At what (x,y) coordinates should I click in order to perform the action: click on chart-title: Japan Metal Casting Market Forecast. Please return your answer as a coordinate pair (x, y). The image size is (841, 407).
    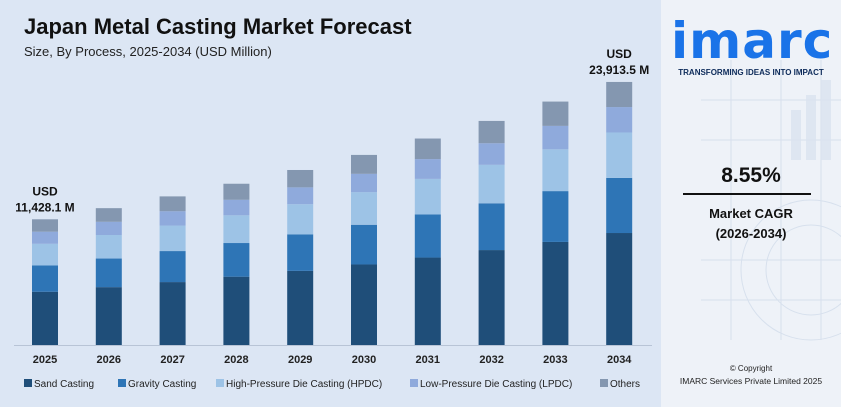
    Looking at the image, I should click on (218, 26).